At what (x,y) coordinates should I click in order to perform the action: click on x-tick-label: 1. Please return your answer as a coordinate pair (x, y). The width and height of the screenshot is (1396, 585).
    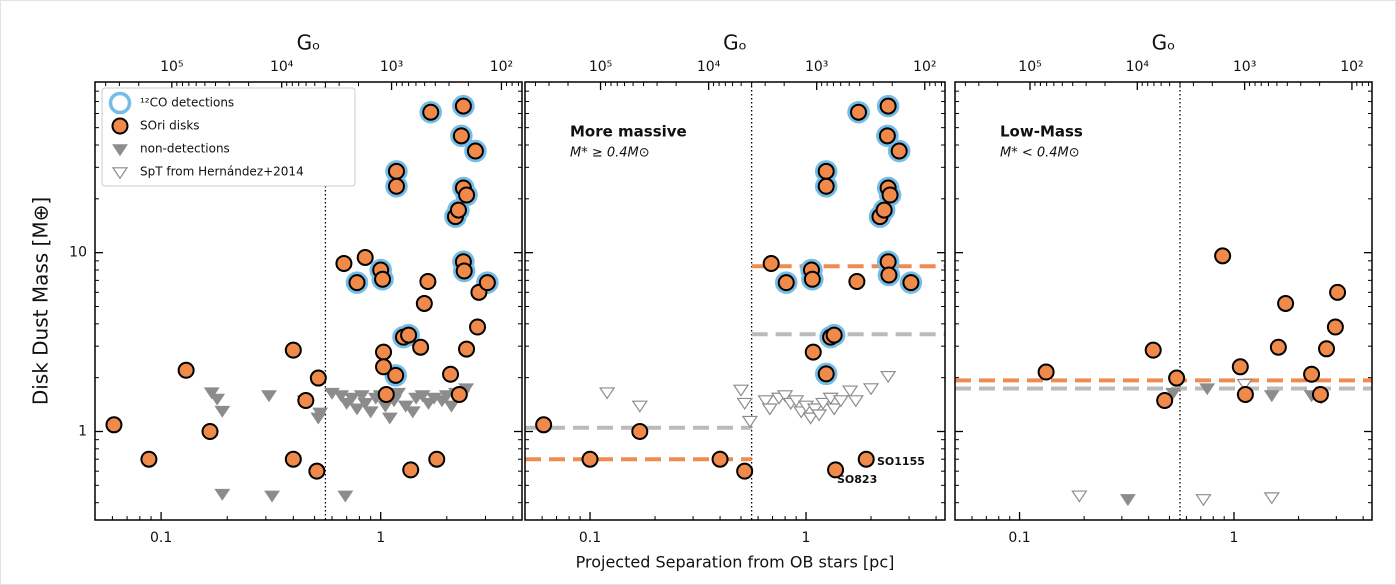
    Looking at the image, I should click on (806, 538).